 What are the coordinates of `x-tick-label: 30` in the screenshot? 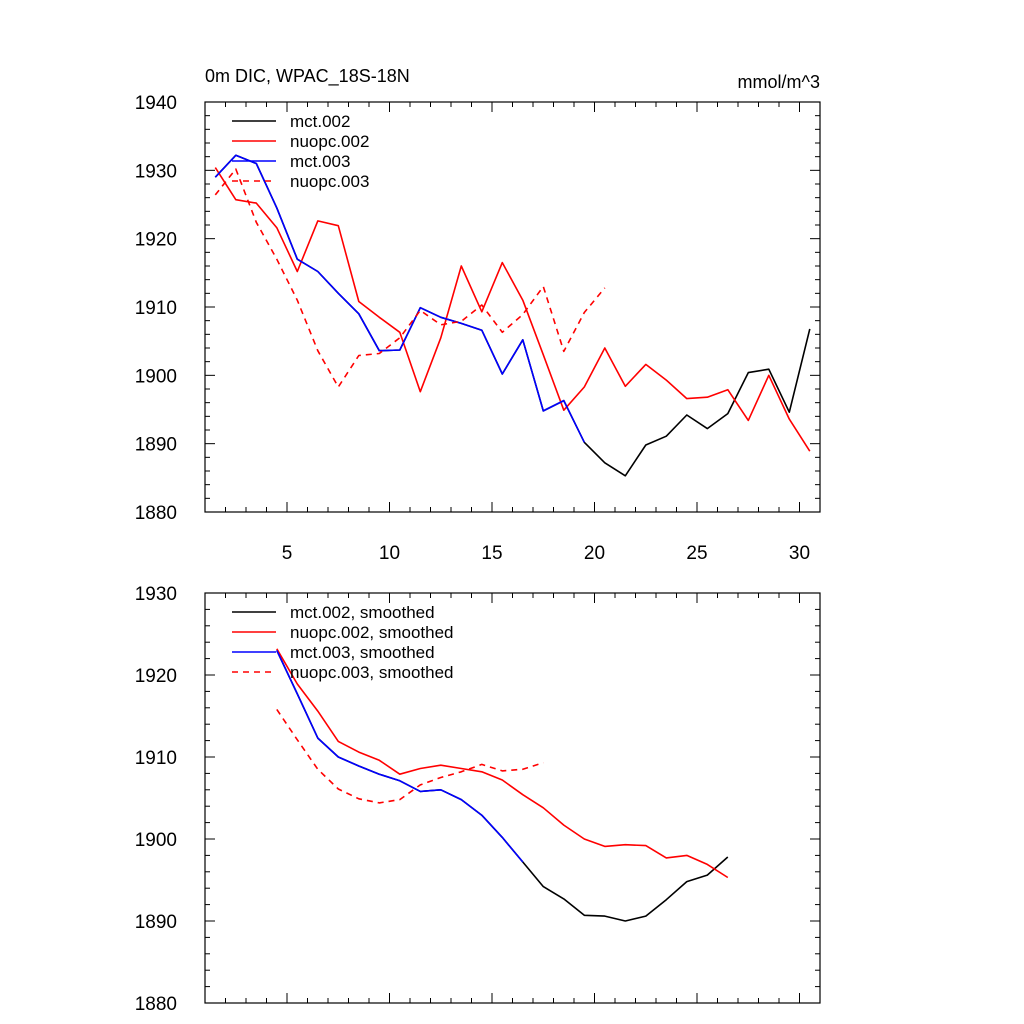 It's located at (799, 553).